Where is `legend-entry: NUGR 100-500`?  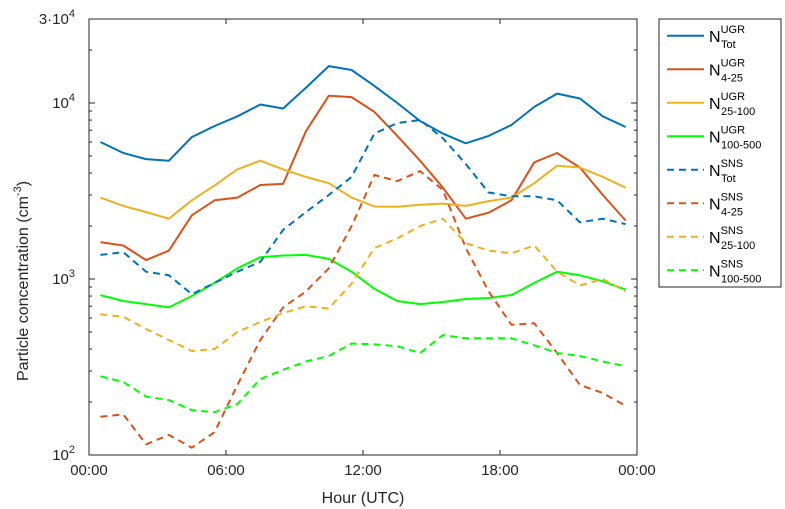 legend-entry: NUGR 100-500 is located at coordinates (735, 137).